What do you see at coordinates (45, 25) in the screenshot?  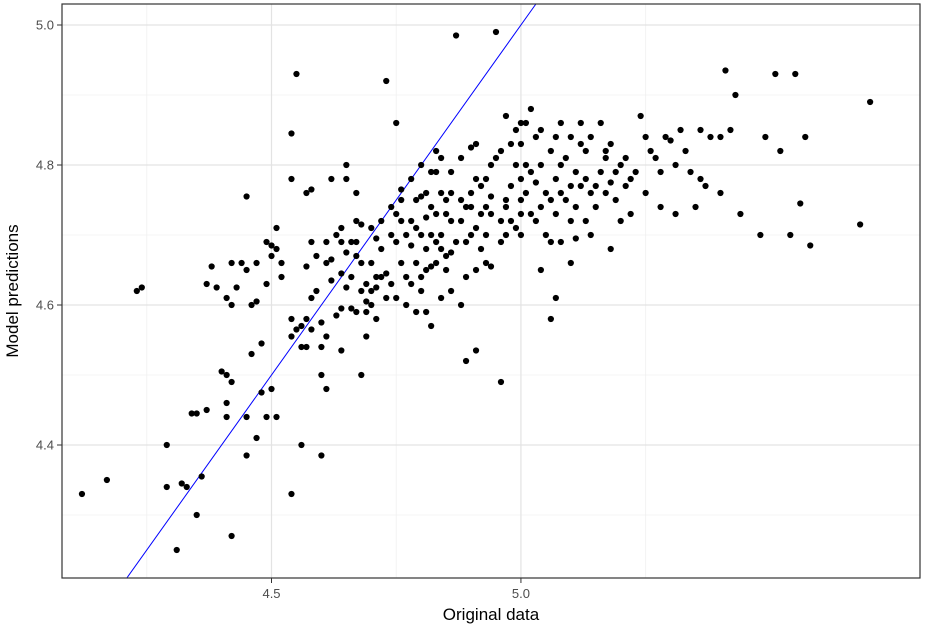 I see `y-tick-label: 5.0` at bounding box center [45, 25].